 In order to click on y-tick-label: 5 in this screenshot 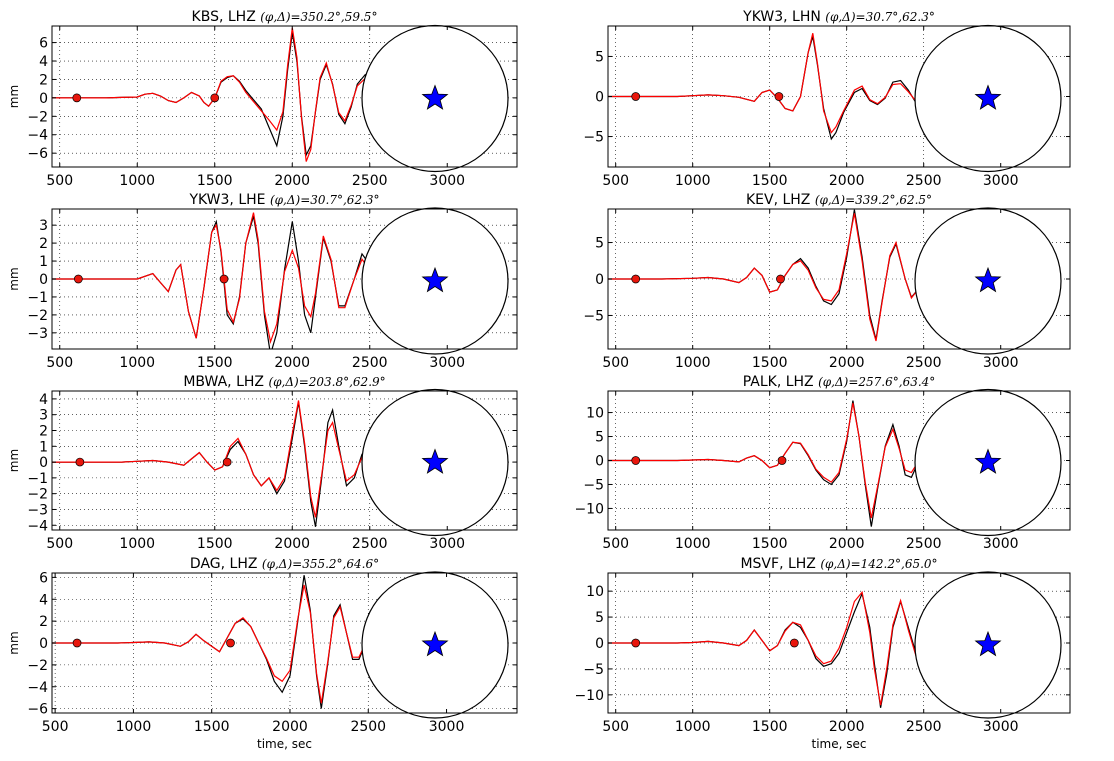, I will do `click(599, 57)`.